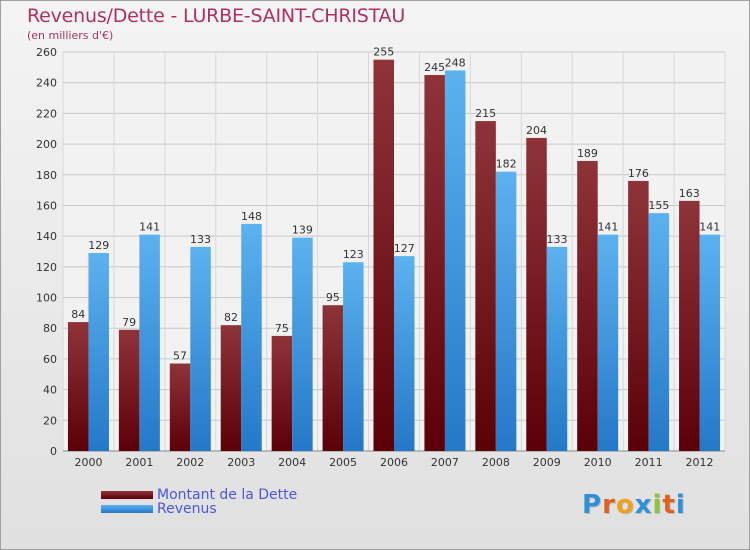  Describe the element at coordinates (227, 495) in the screenshot. I see `legend-label-debt: Montant de la Dette` at that location.